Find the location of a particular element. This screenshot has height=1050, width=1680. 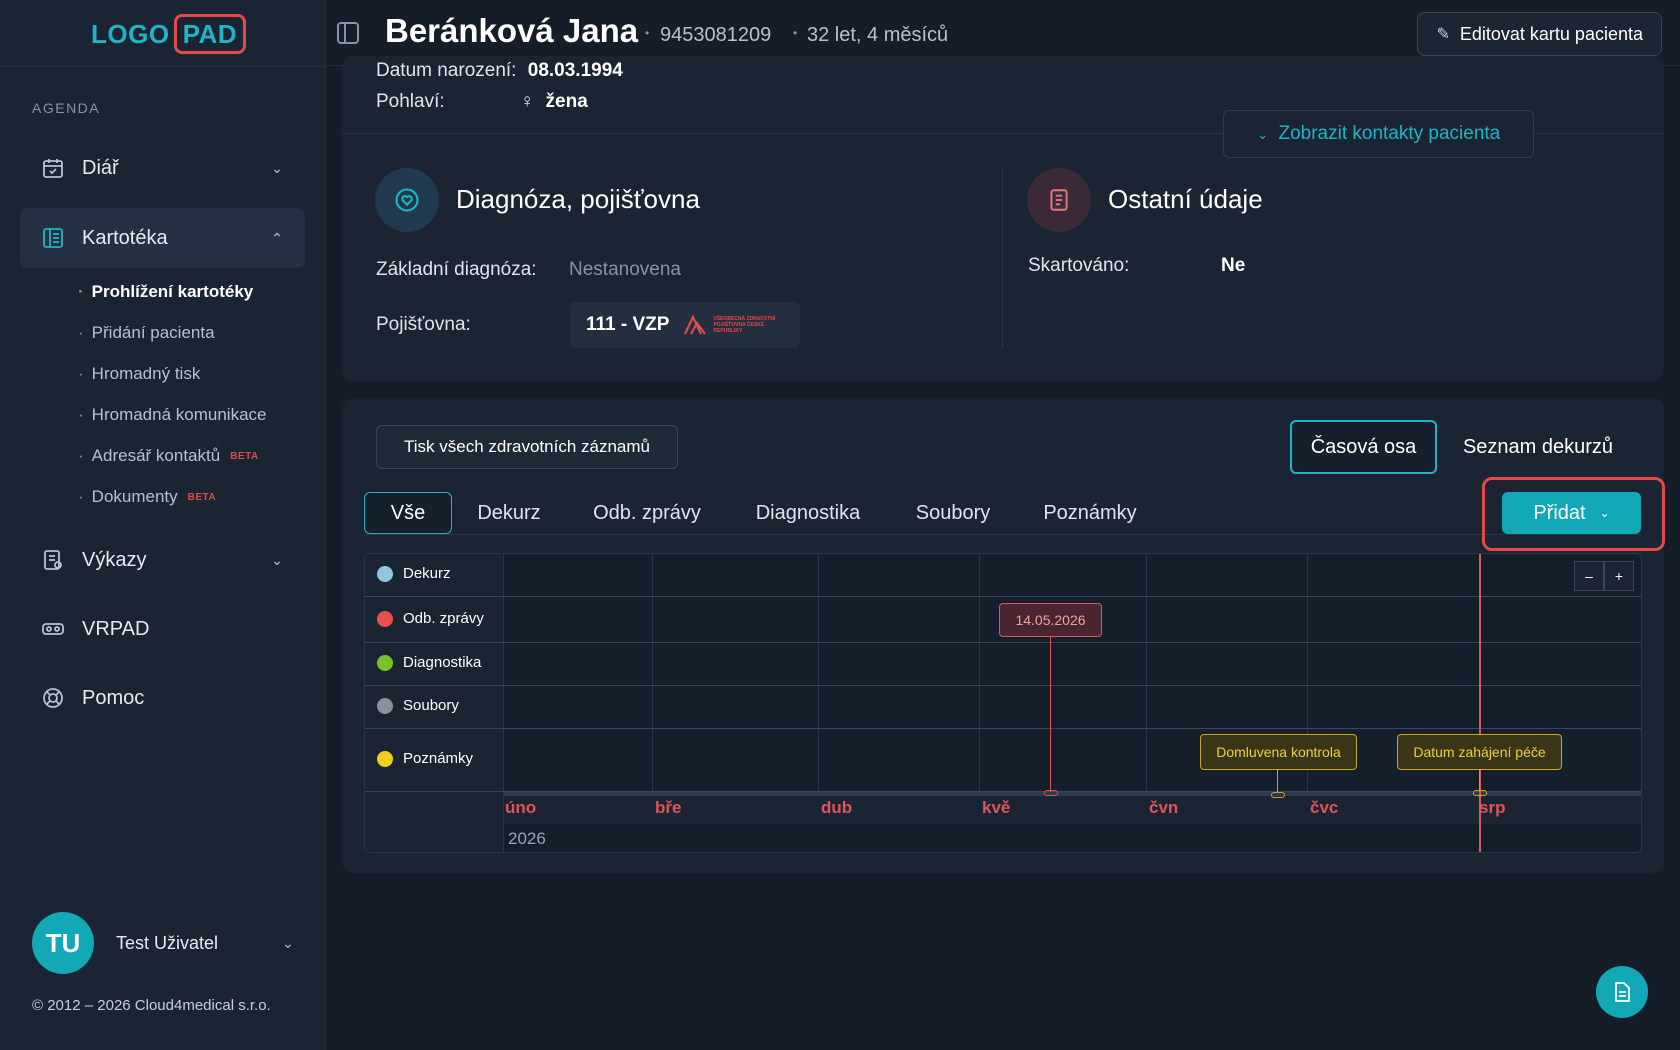

timeline-row-diagnostika: Diagnostika is located at coordinates (429, 662).